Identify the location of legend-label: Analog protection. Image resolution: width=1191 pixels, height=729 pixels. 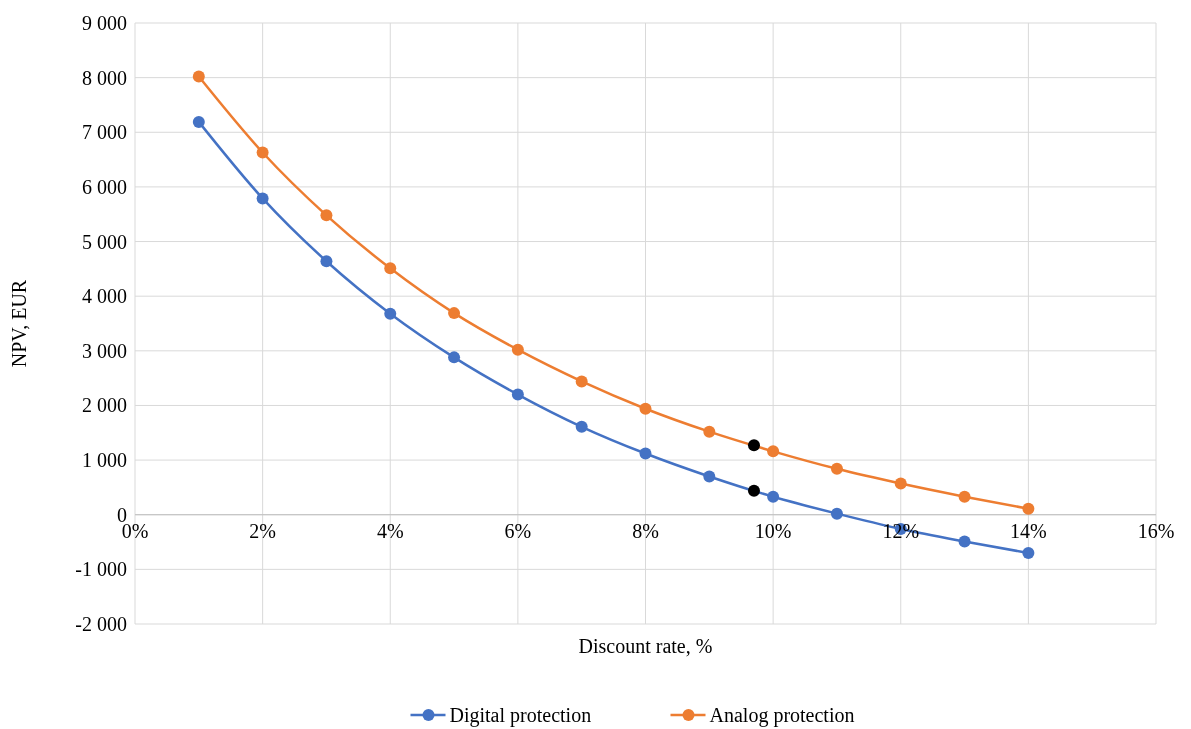
(782, 715).